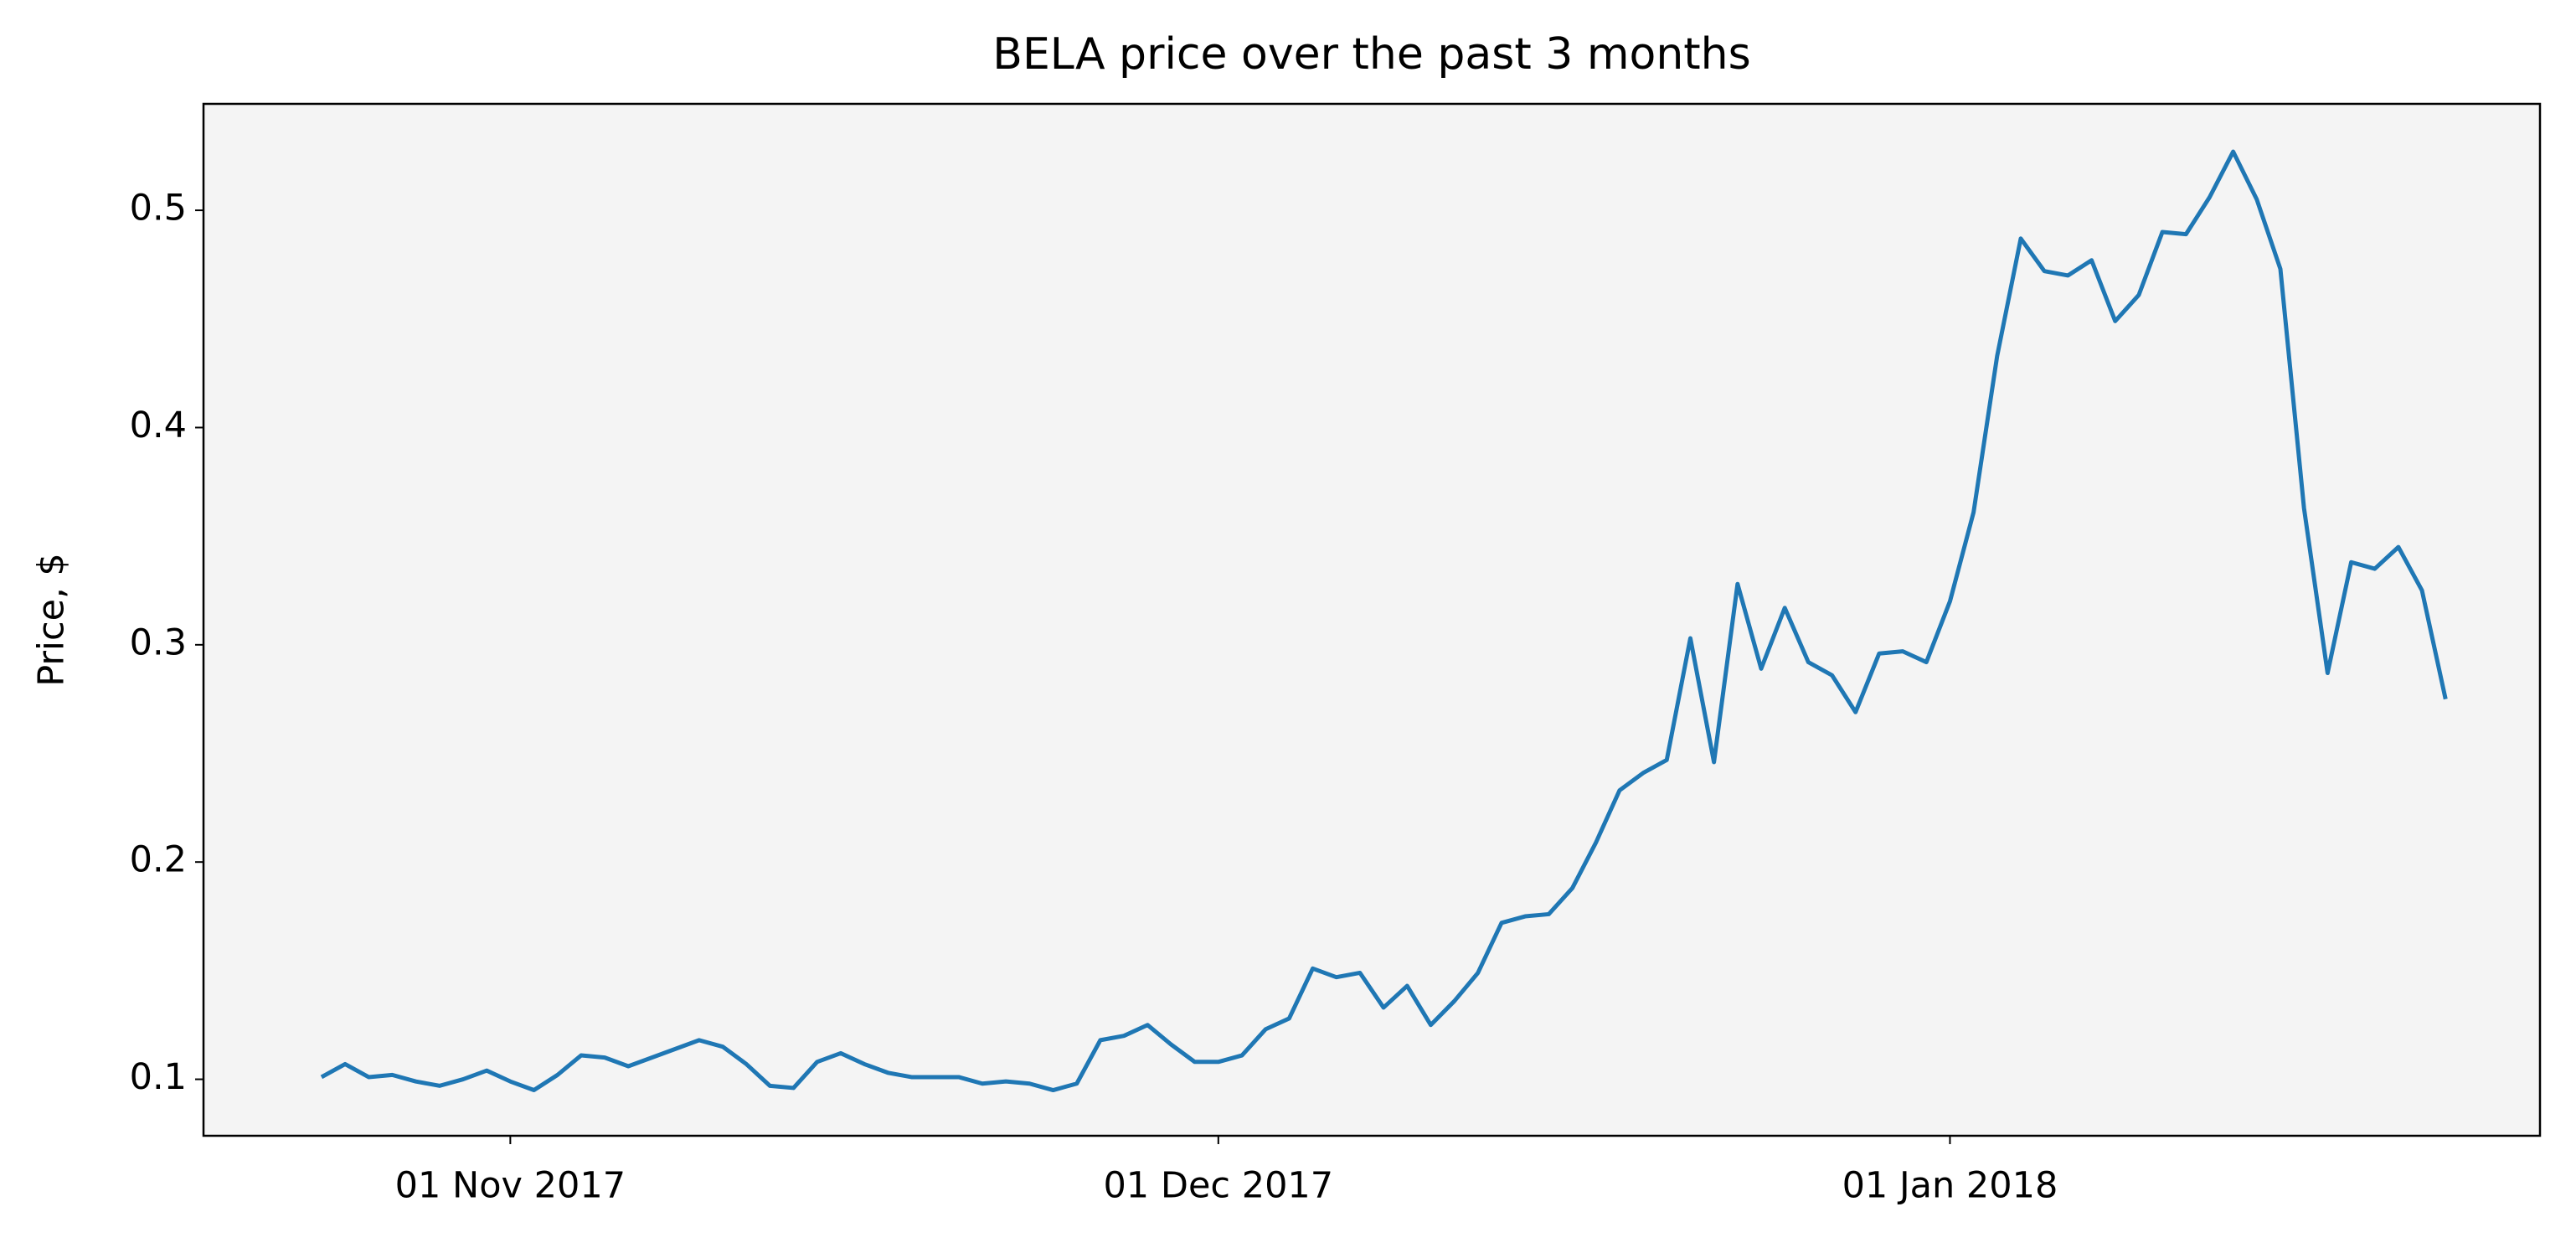 The width and height of the screenshot is (2576, 1248). I want to click on chart-title: BELA price over the past 3 months, so click(1371, 55).